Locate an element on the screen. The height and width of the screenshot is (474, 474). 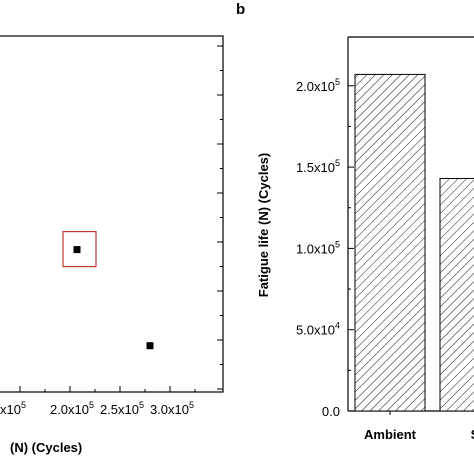
panel-b-y-tick-label: 5.0x10⁴ is located at coordinates (318, 329).